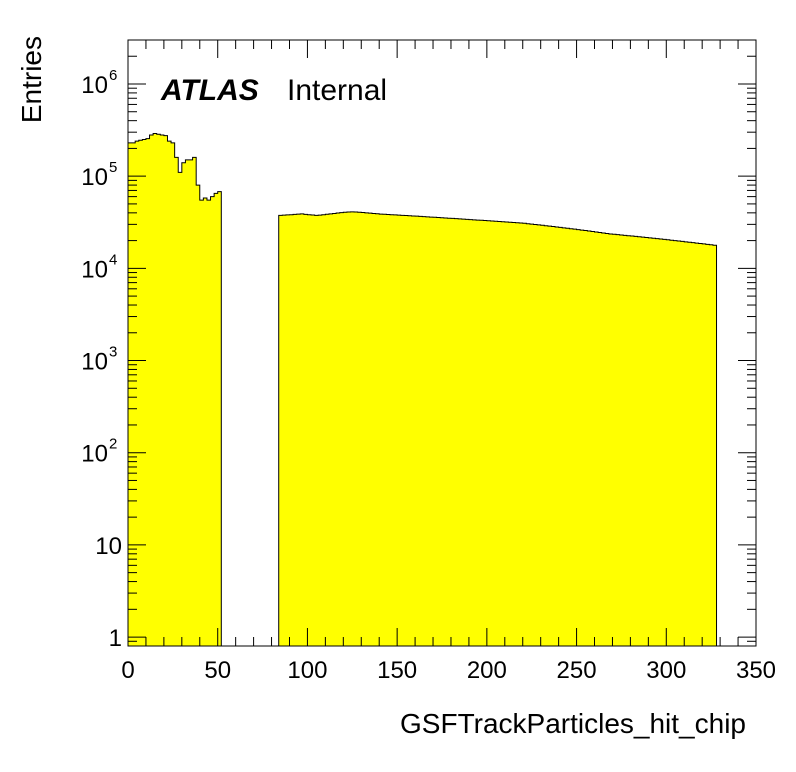 The image size is (796, 772). I want to click on y-tick-label: 10, so click(108, 546).